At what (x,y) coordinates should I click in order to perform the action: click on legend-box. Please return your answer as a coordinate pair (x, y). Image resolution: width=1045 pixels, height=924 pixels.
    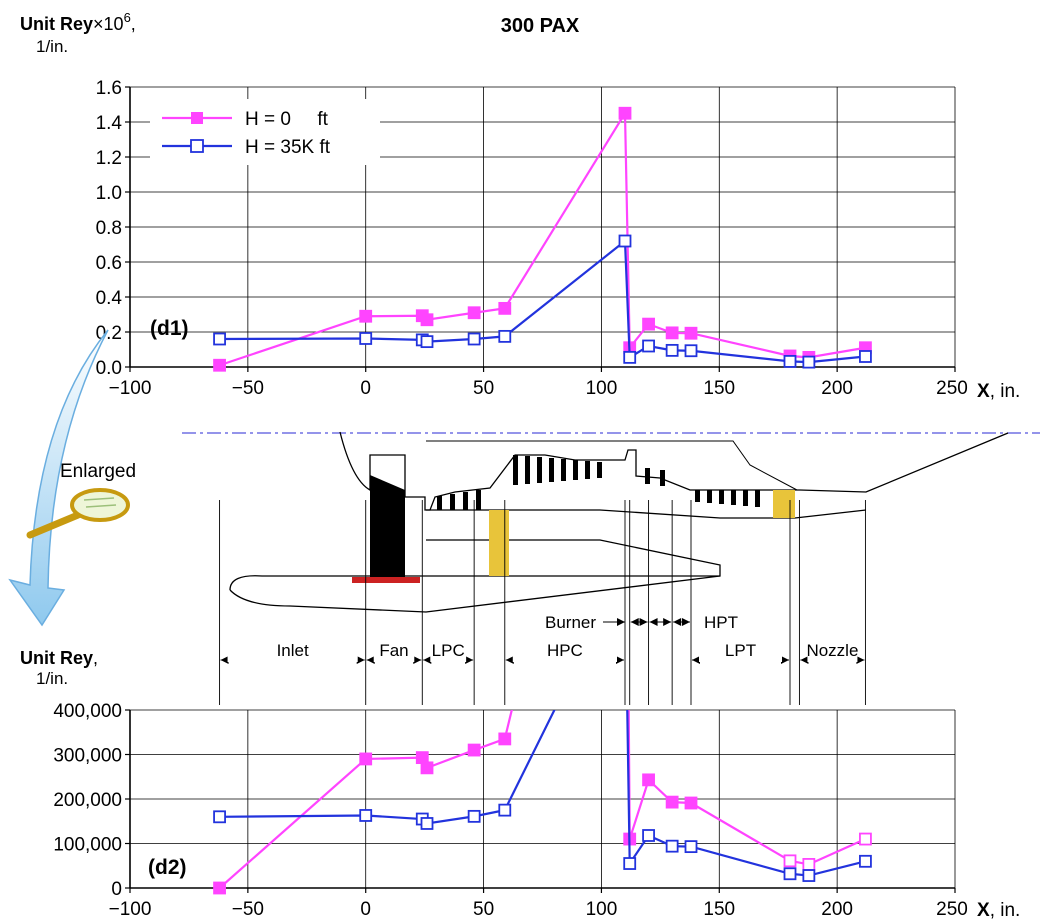
    Looking at the image, I should click on (265, 132).